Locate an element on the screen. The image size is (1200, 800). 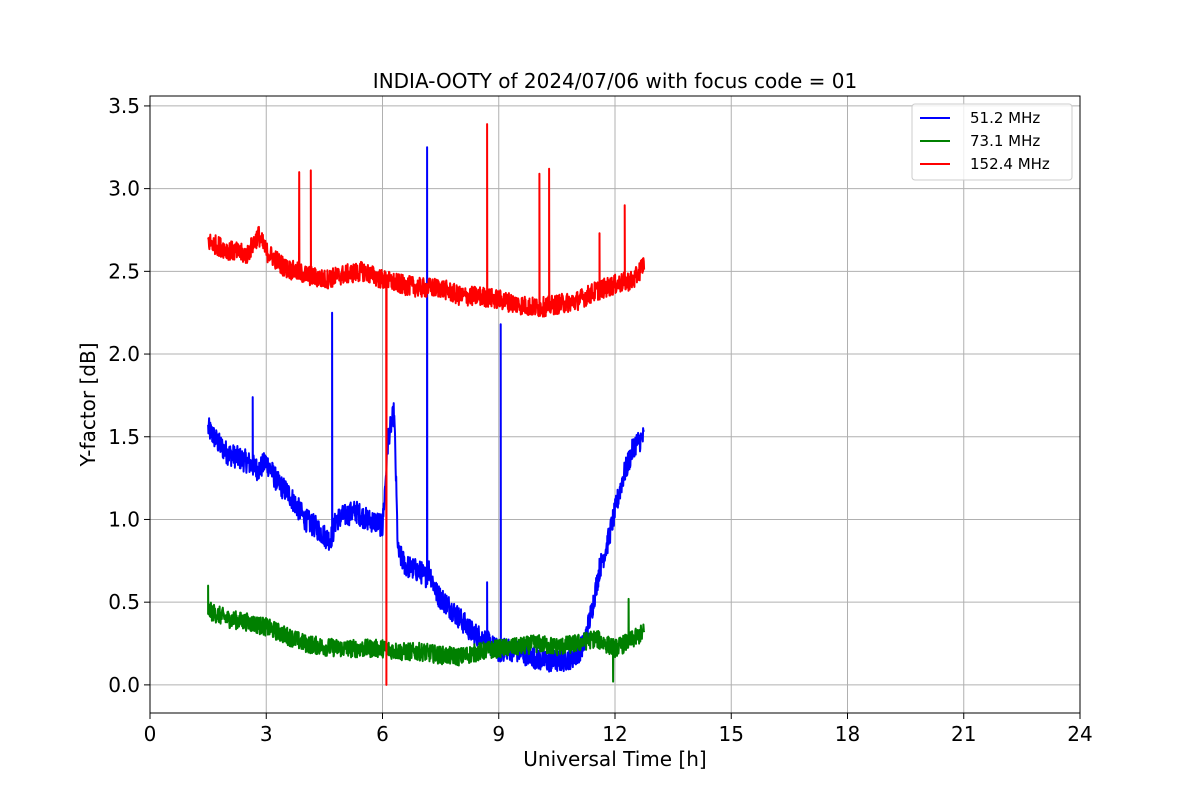
x-tick-label: 6 is located at coordinates (382, 734).